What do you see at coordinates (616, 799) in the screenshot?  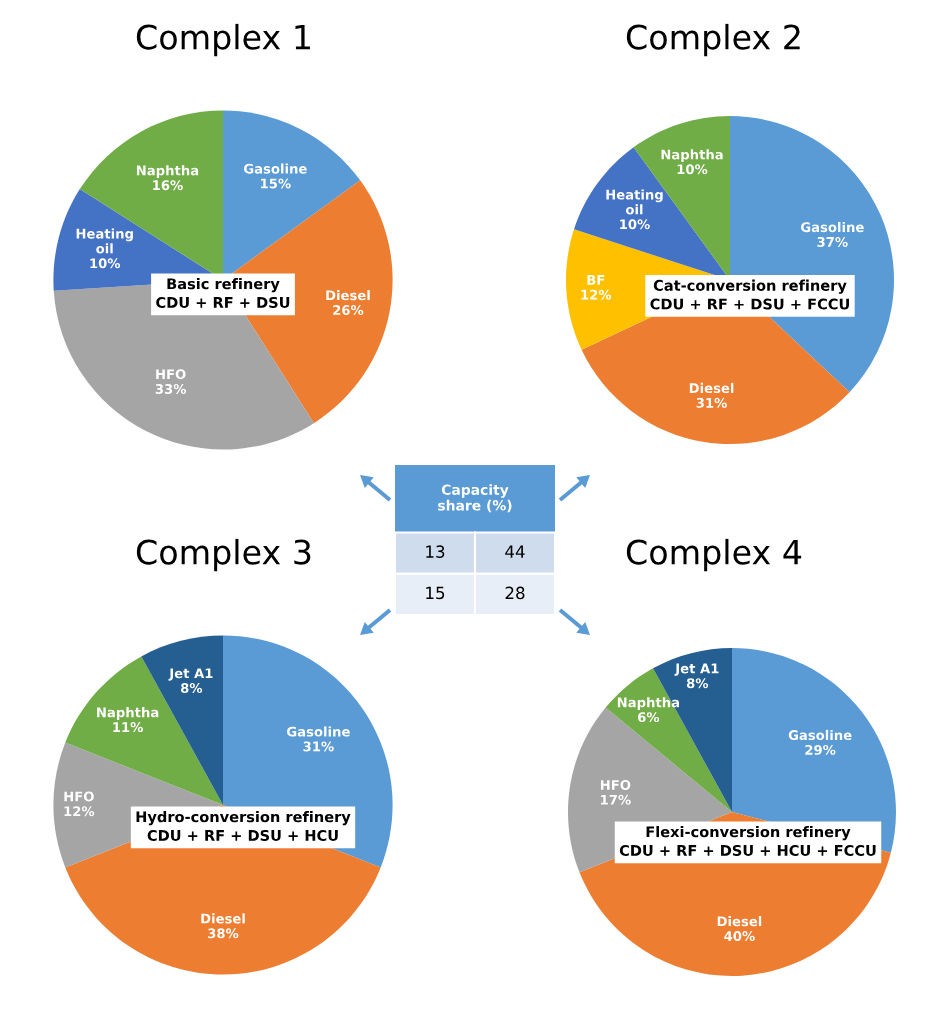 I see `data-label: 17%` at bounding box center [616, 799].